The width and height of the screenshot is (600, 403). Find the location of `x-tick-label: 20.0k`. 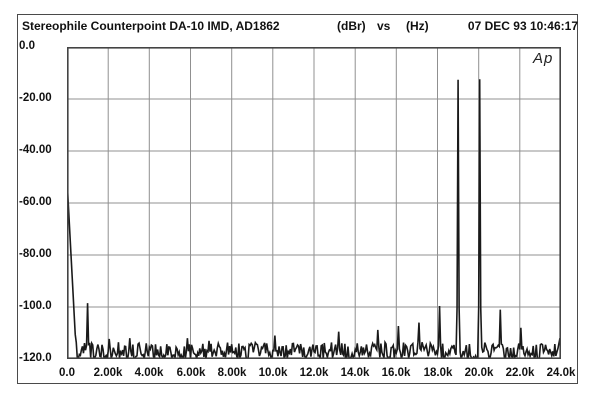

x-tick-label: 20.0k is located at coordinates (479, 373).